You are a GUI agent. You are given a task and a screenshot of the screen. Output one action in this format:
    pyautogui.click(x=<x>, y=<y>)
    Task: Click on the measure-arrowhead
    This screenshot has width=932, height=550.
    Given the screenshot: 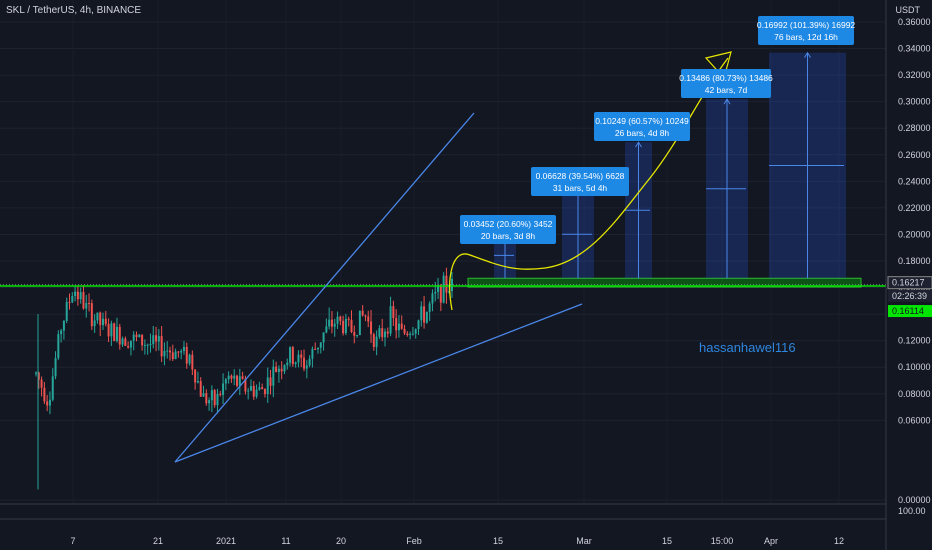 What is the action you would take?
    pyautogui.click(x=727, y=101)
    